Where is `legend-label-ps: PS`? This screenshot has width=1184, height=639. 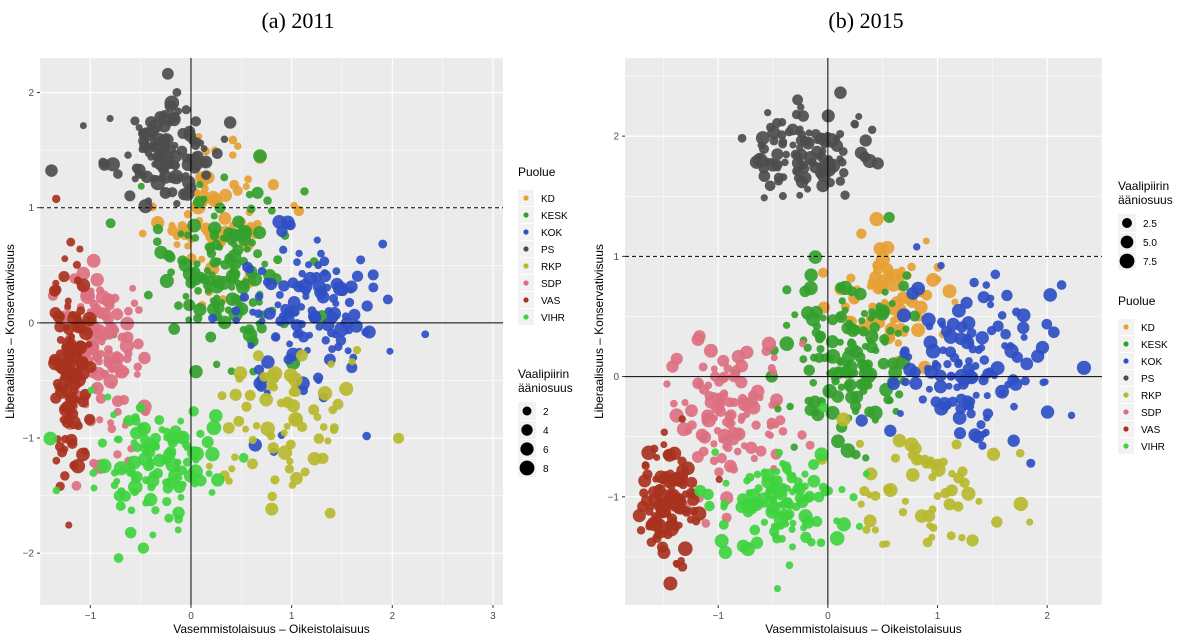
legend-label-ps: PS is located at coordinates (1148, 379).